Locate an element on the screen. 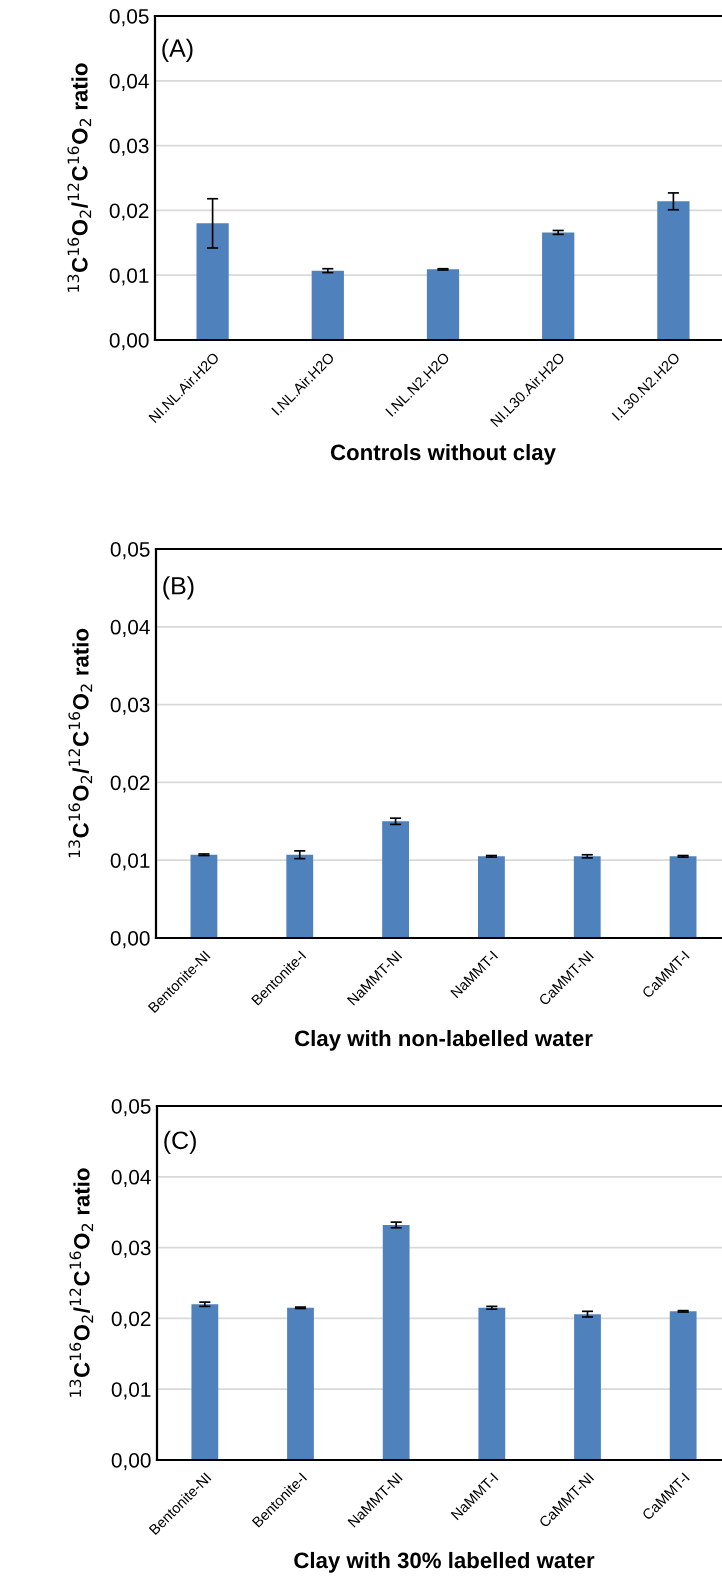  x-axis-title: Controls without clay is located at coordinates (443, 454).